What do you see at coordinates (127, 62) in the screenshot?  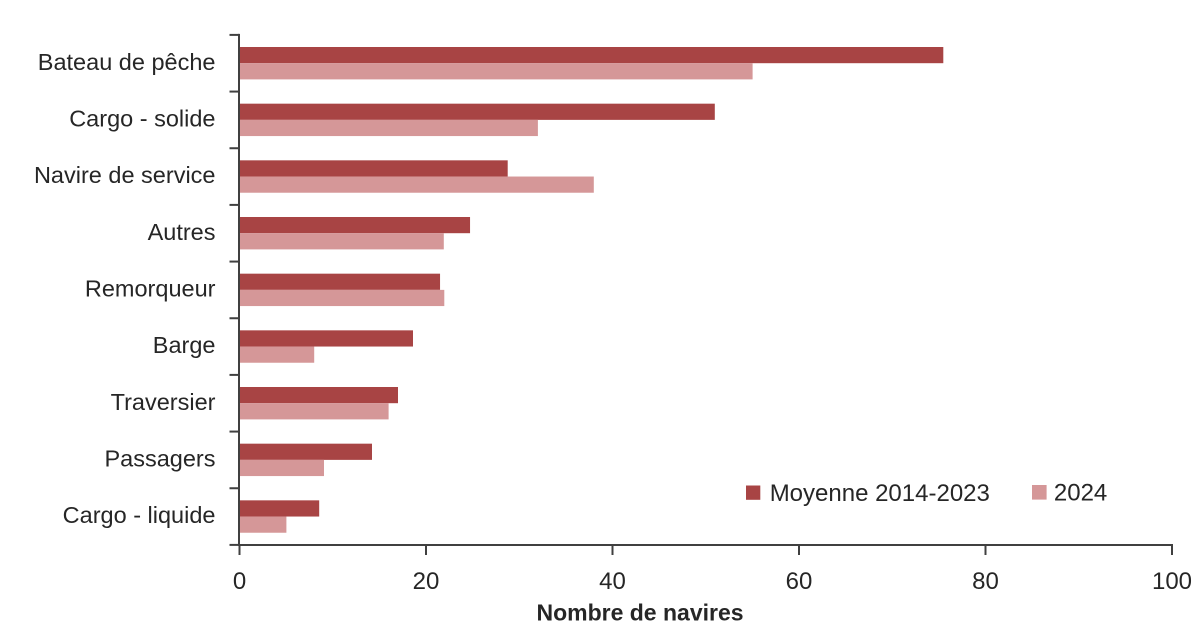 I see `svg-text: Bateau de pêche` at bounding box center [127, 62].